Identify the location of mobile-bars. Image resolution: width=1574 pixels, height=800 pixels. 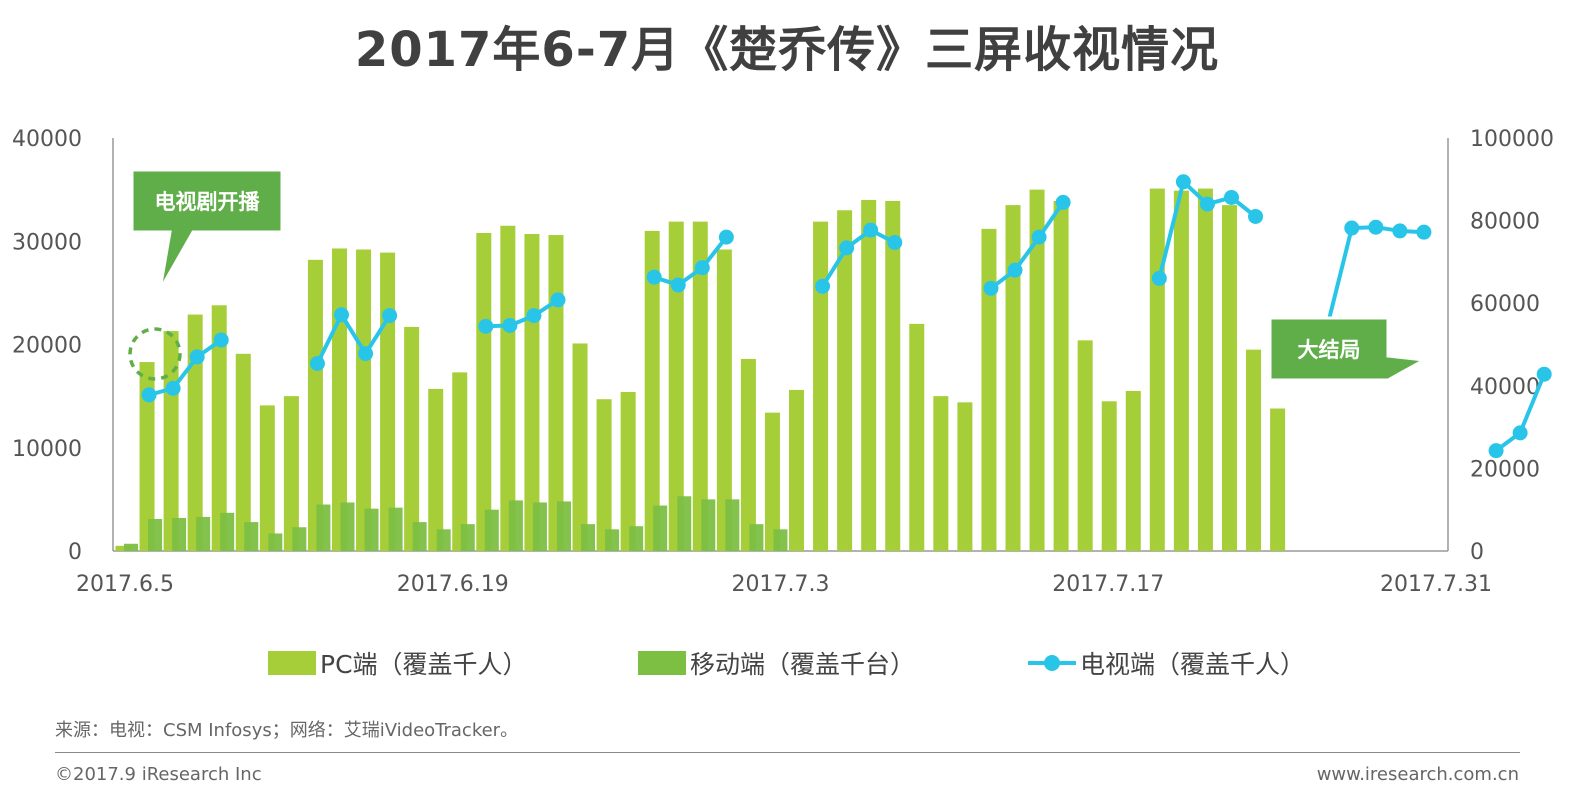
(456, 523).